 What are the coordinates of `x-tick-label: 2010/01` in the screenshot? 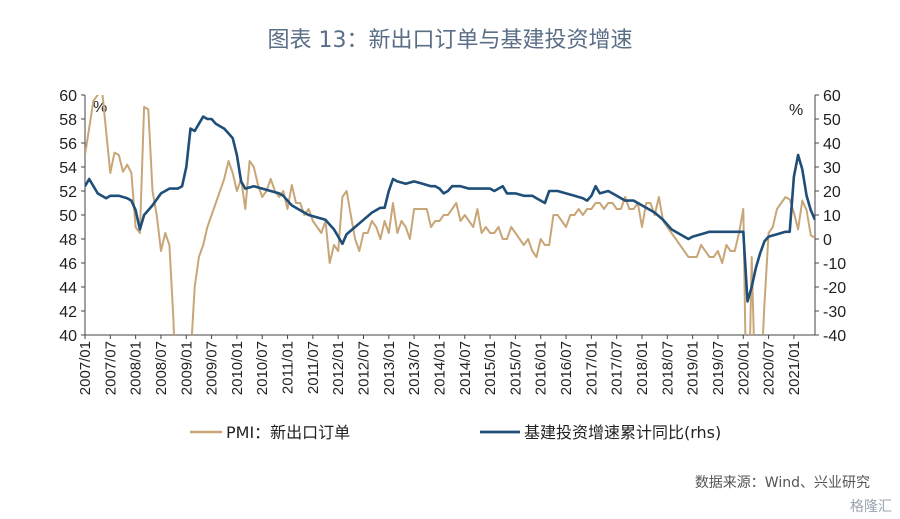 It's located at (237, 368).